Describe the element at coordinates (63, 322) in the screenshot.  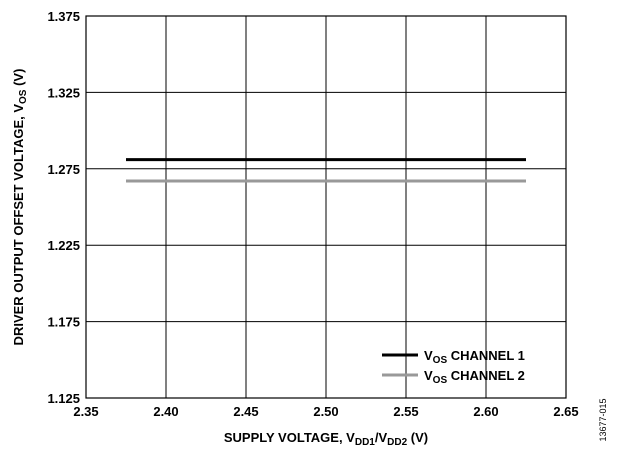
I see `y-tick-label-1: 1.175` at that location.